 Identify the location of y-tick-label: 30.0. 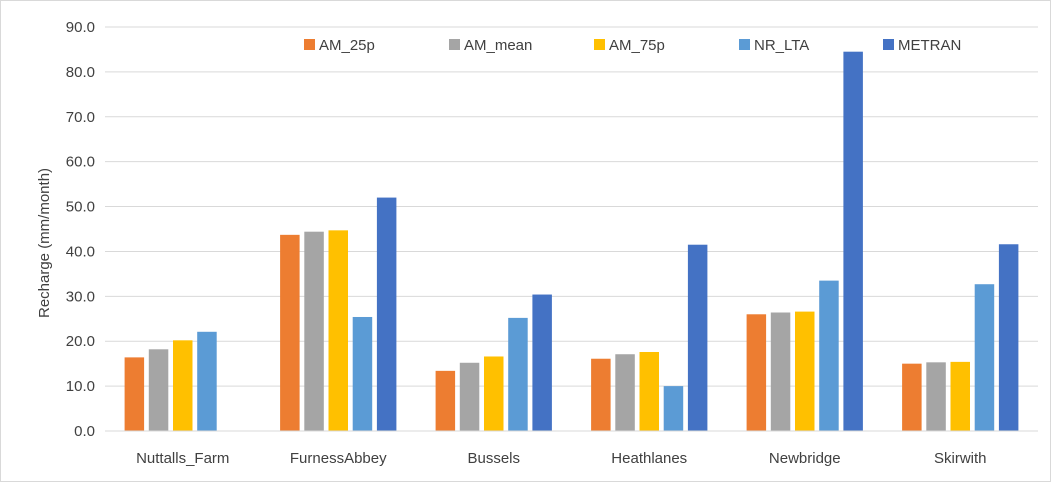
(80, 296).